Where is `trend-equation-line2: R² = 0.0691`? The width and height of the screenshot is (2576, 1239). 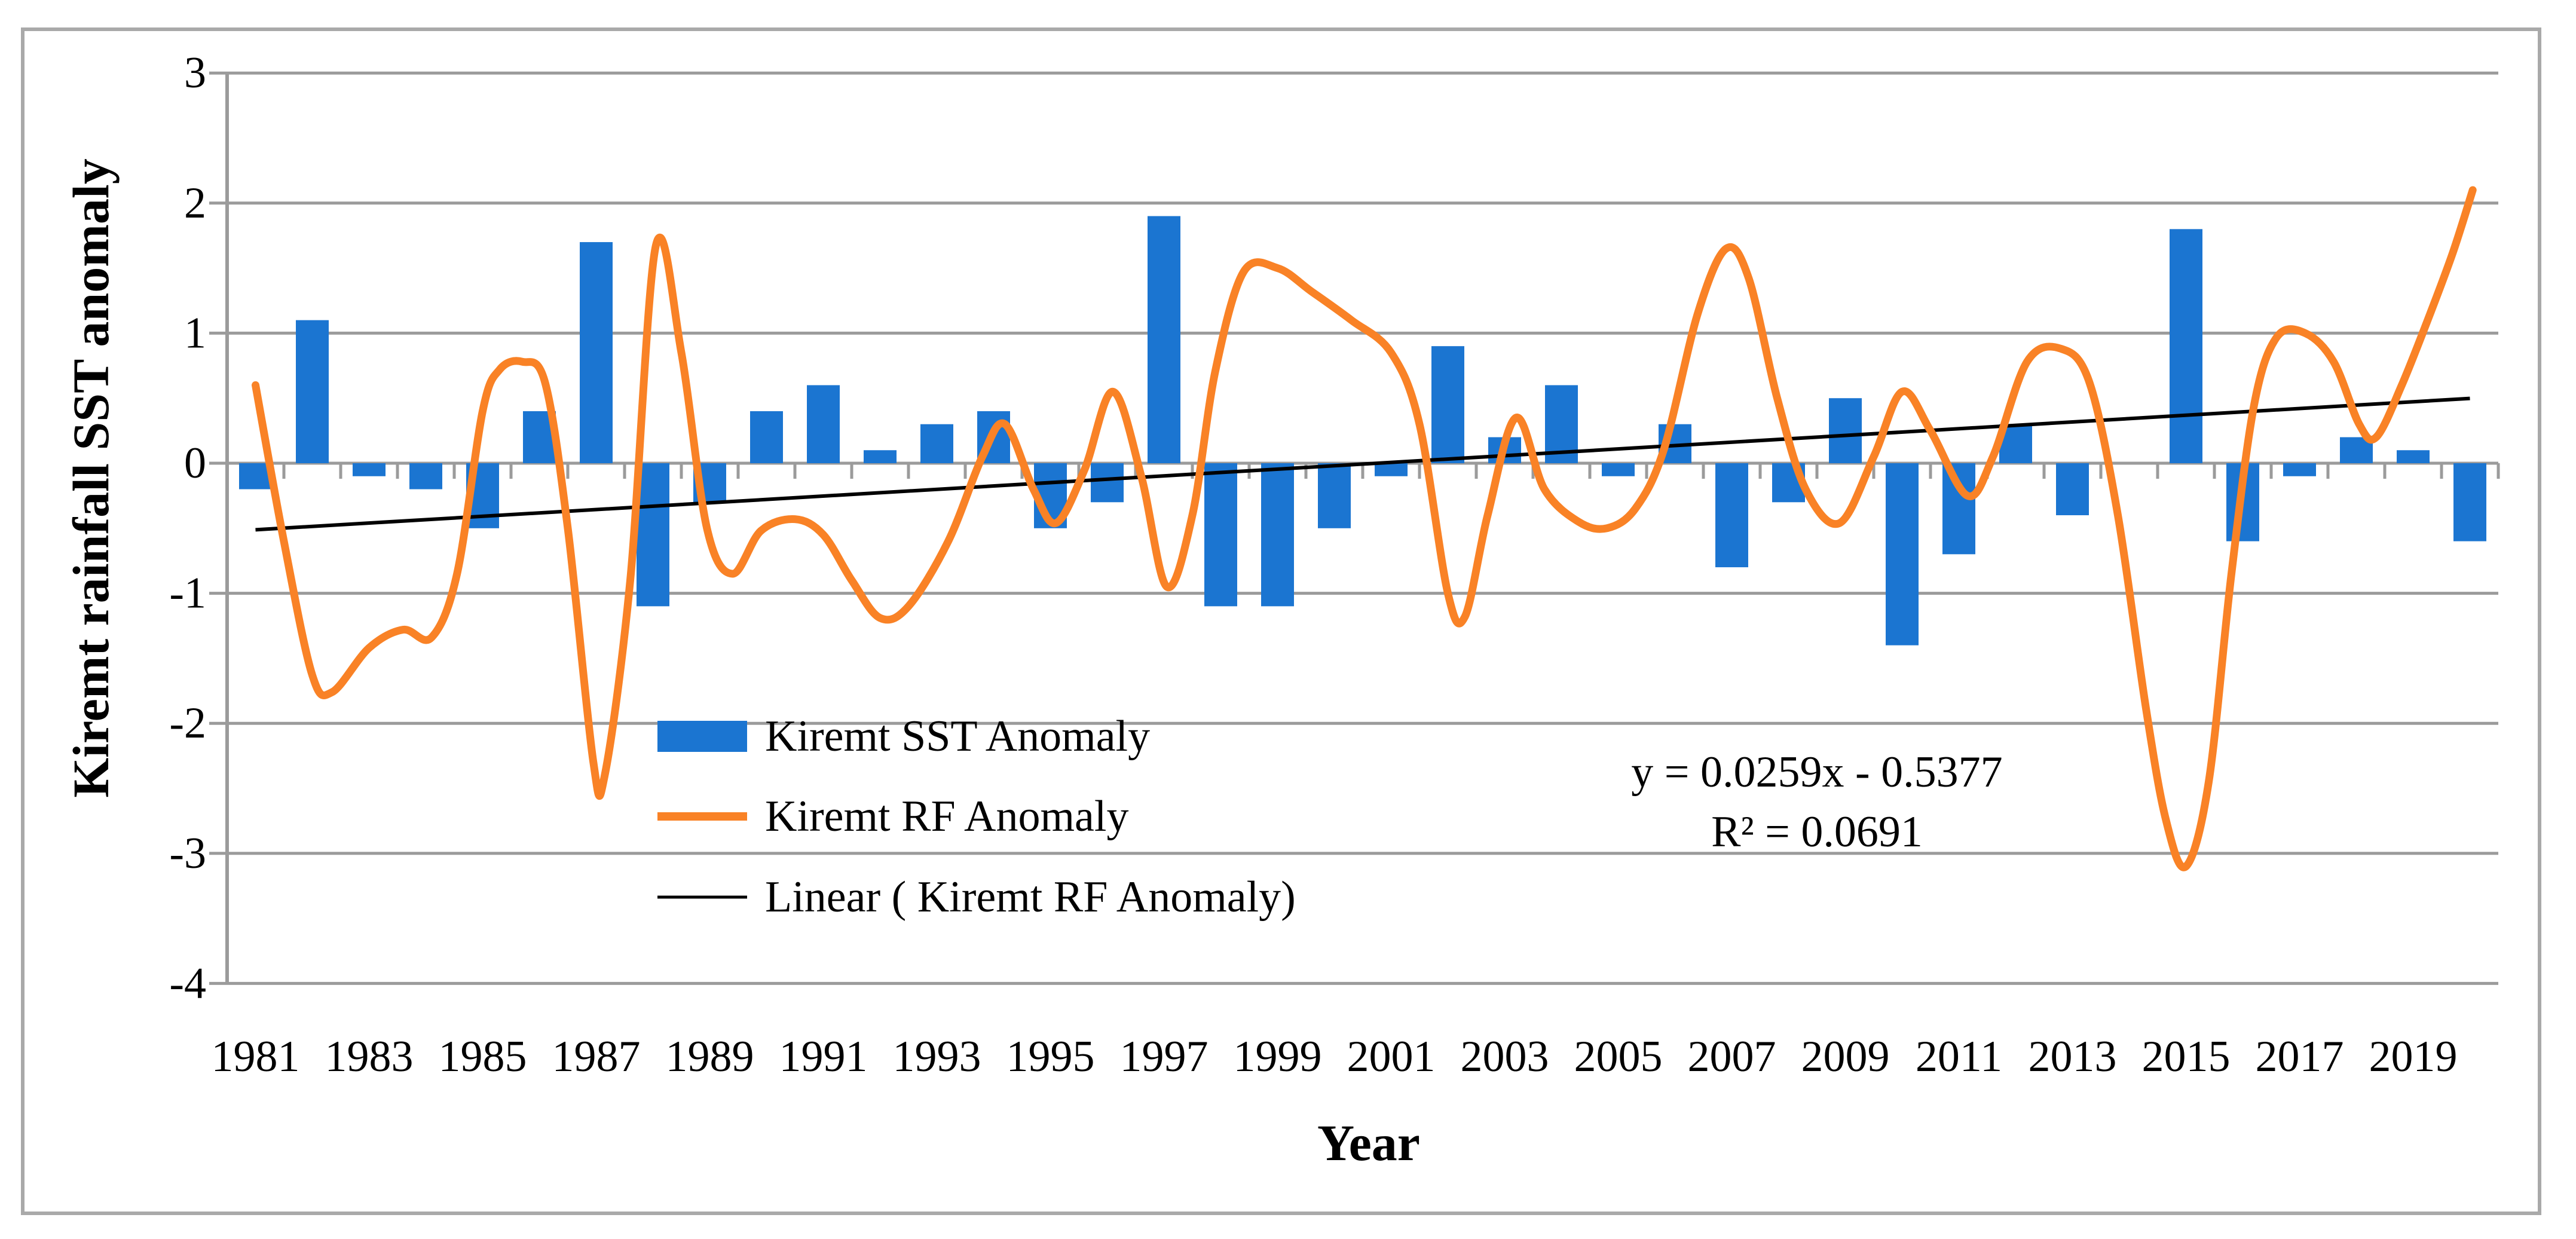
trend-equation-line2: R² = 0.0691 is located at coordinates (1817, 831).